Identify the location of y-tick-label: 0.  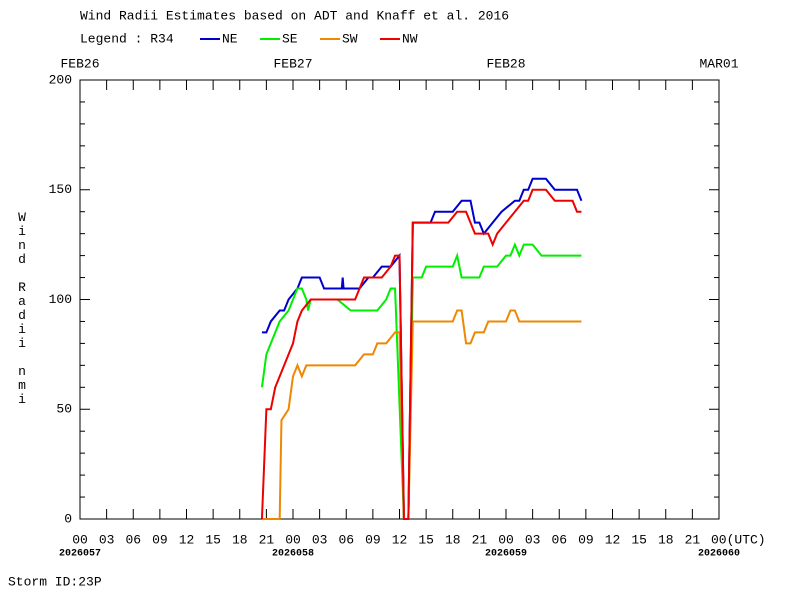
(68, 518).